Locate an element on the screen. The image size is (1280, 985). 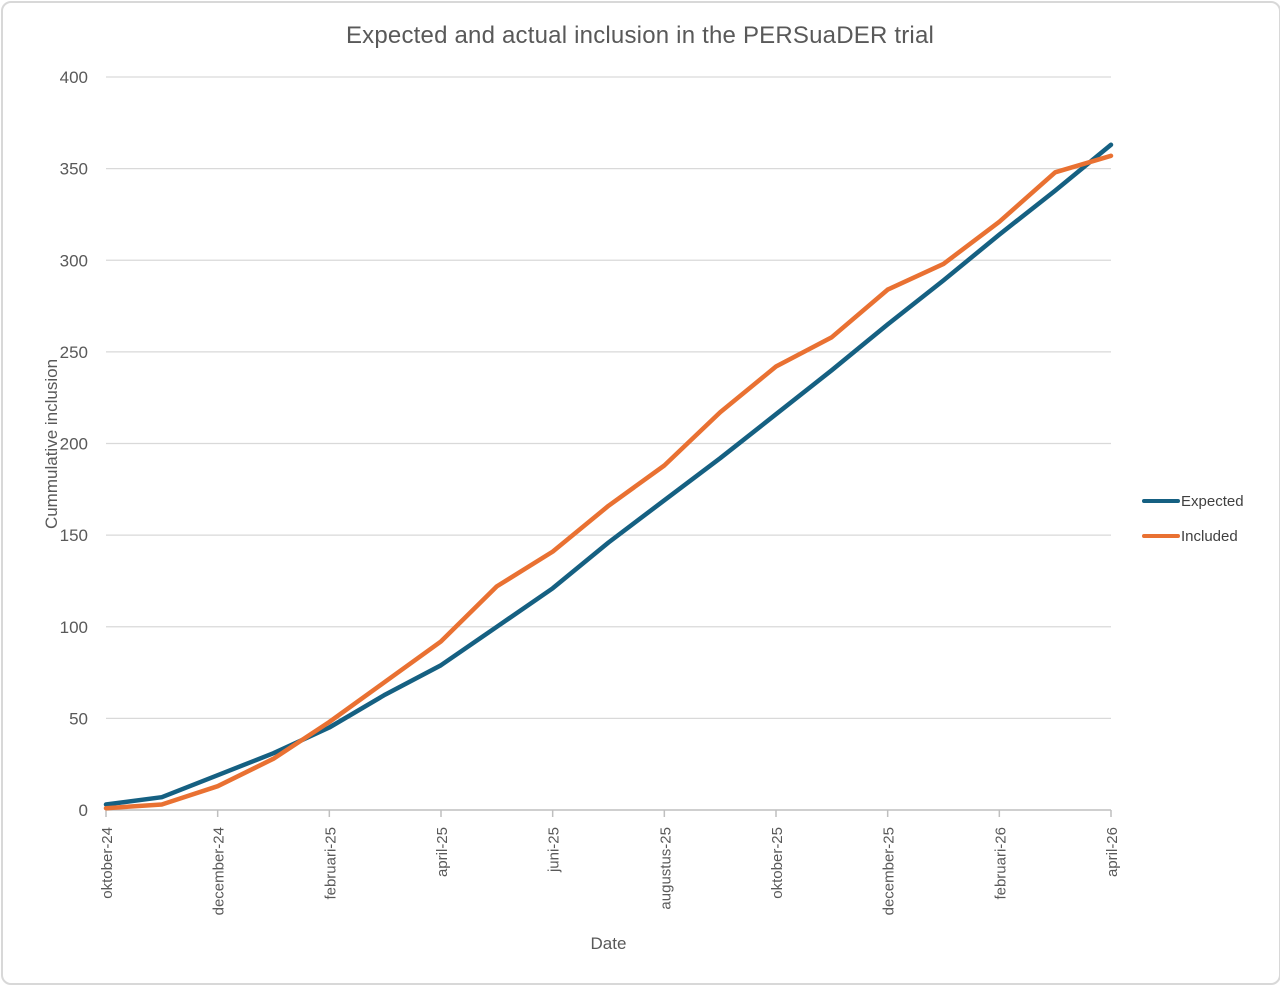
x-tick-label: augustus-25 is located at coordinates (665, 868).